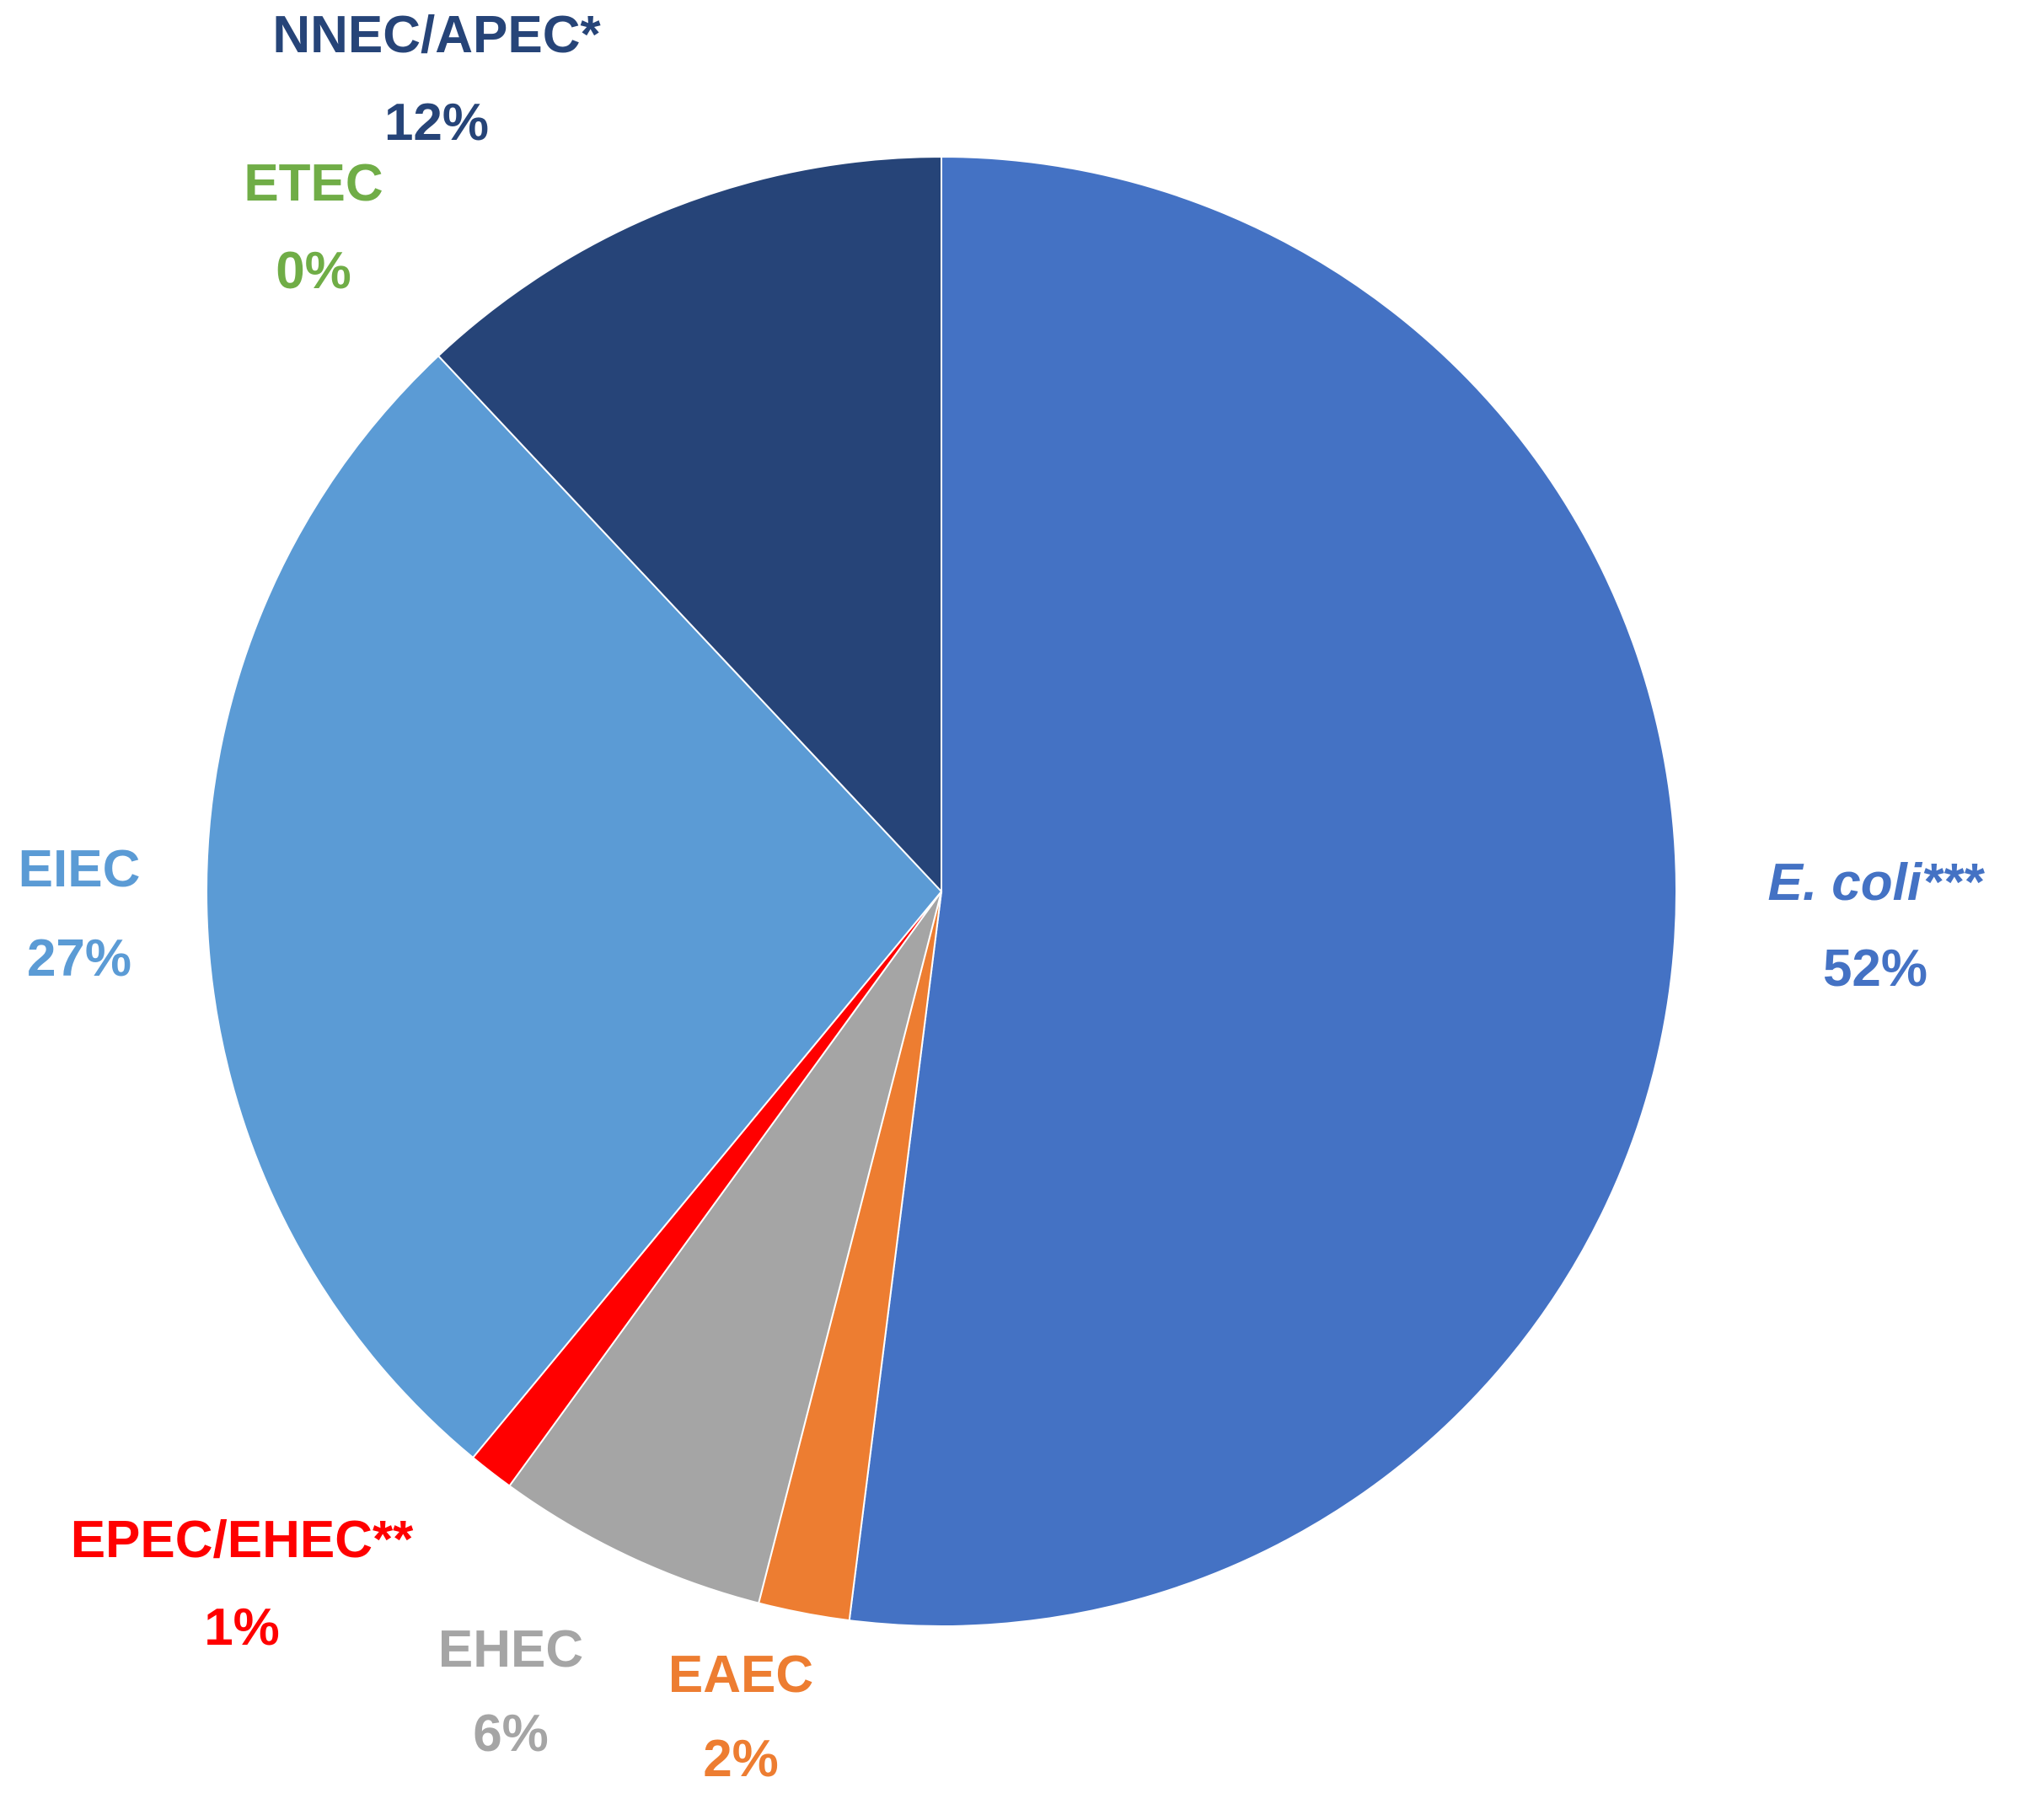 This screenshot has height=1820, width=2032. I want to click on slice-value-label-epec-ehec: 1%, so click(242, 1627).